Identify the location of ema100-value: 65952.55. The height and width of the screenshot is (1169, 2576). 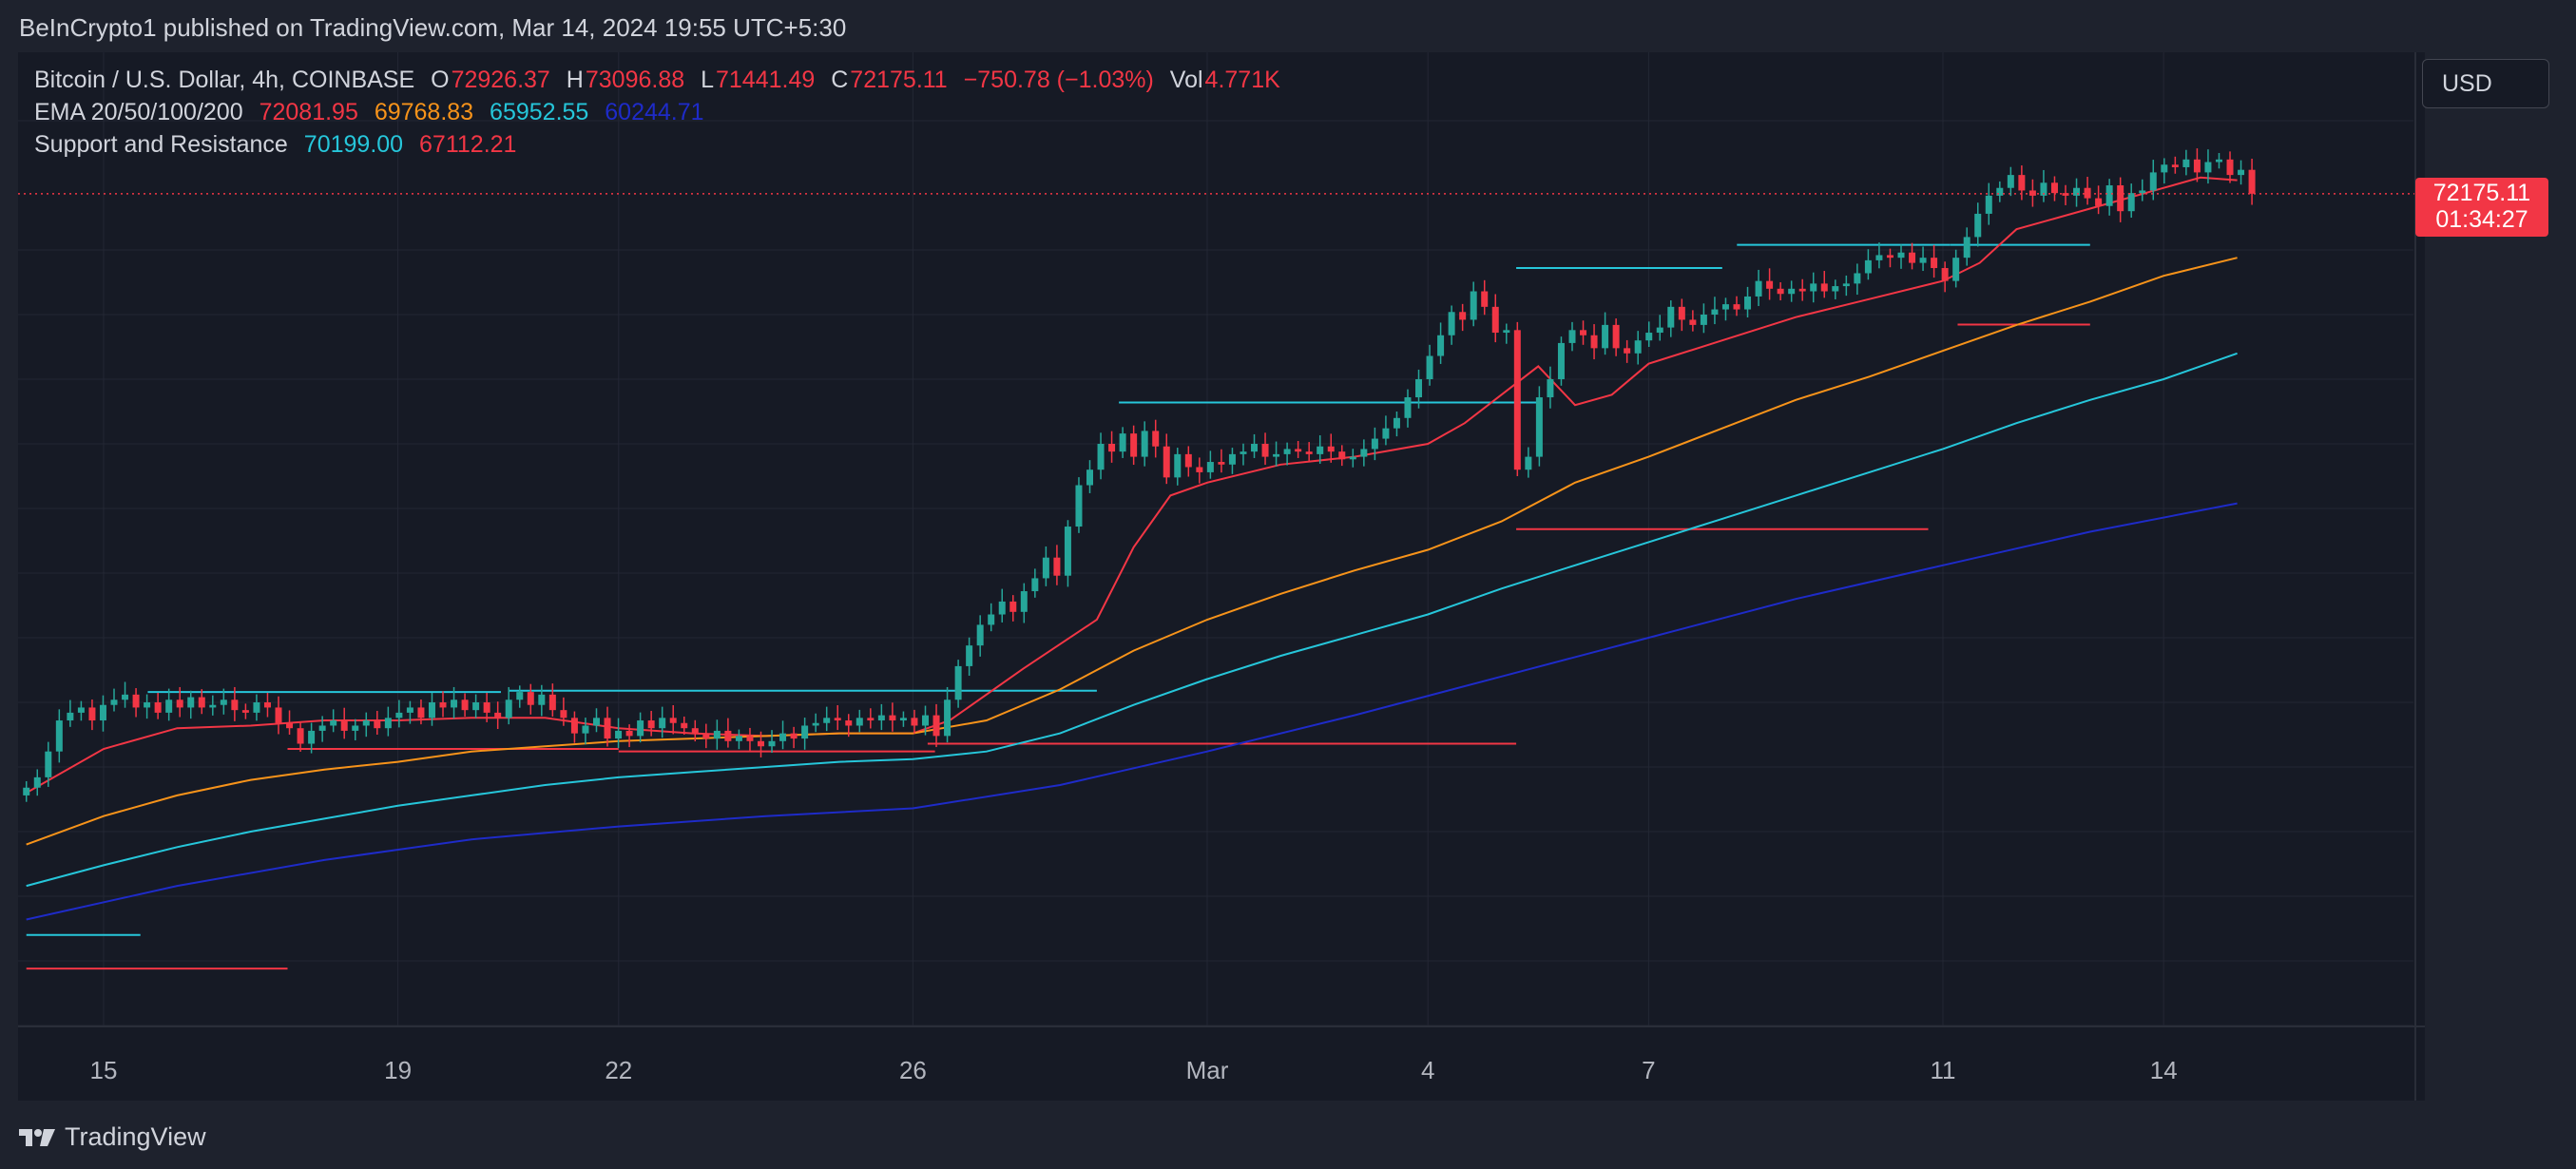
(539, 112).